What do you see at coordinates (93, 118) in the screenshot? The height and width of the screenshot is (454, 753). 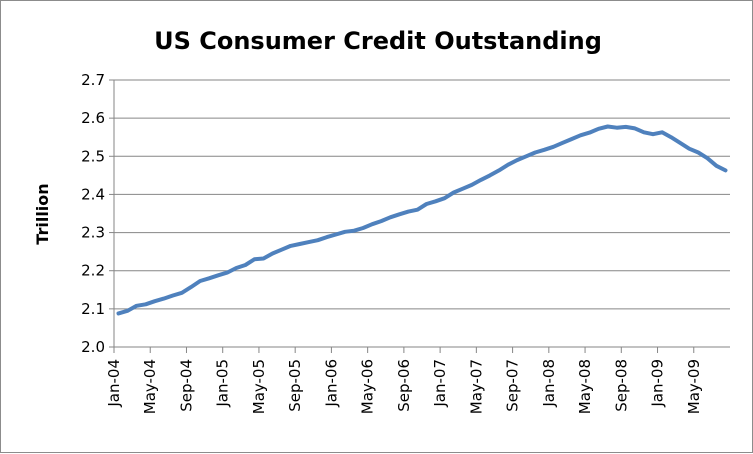 I see `y-tick-label: 2.6` at bounding box center [93, 118].